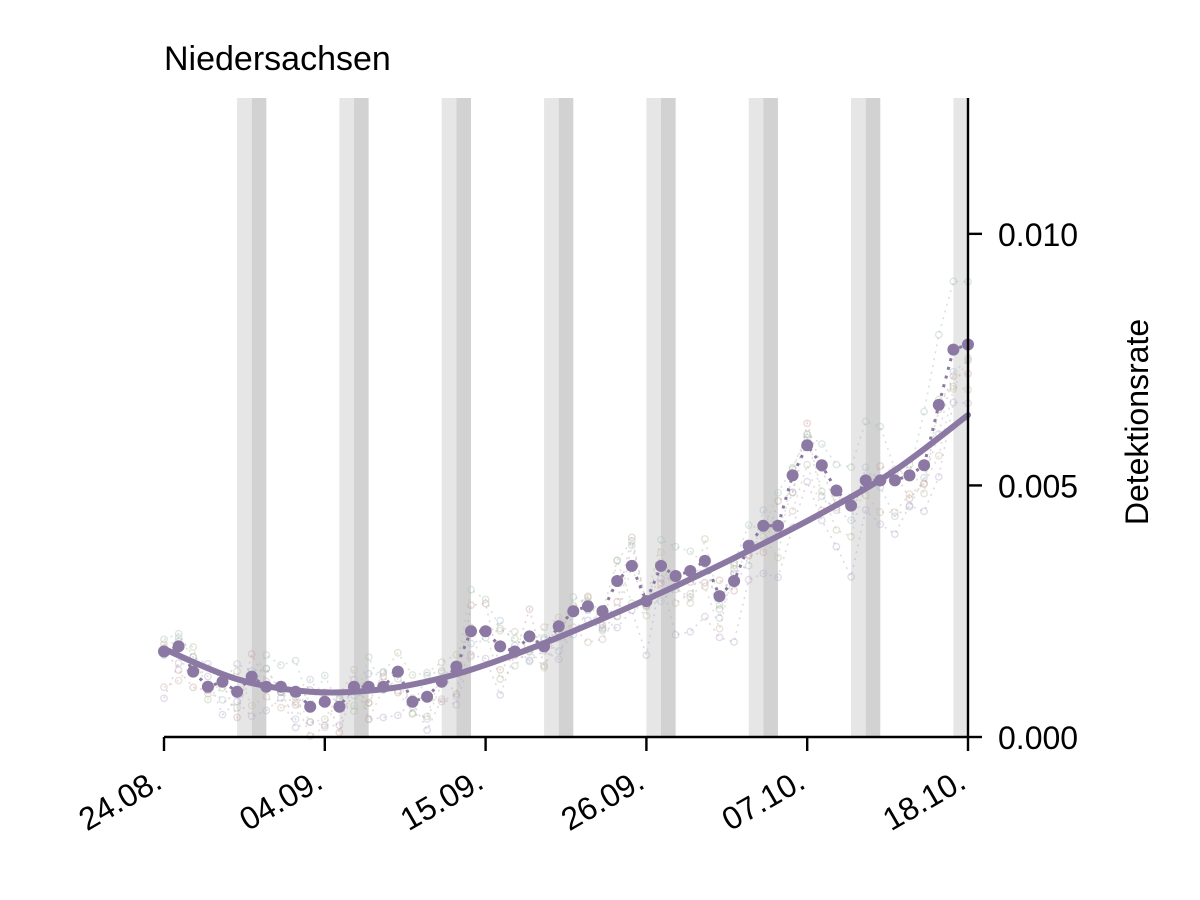 This screenshot has height=900, width=1200. I want to click on y-tick-label-1: 0.005, so click(1038, 486).